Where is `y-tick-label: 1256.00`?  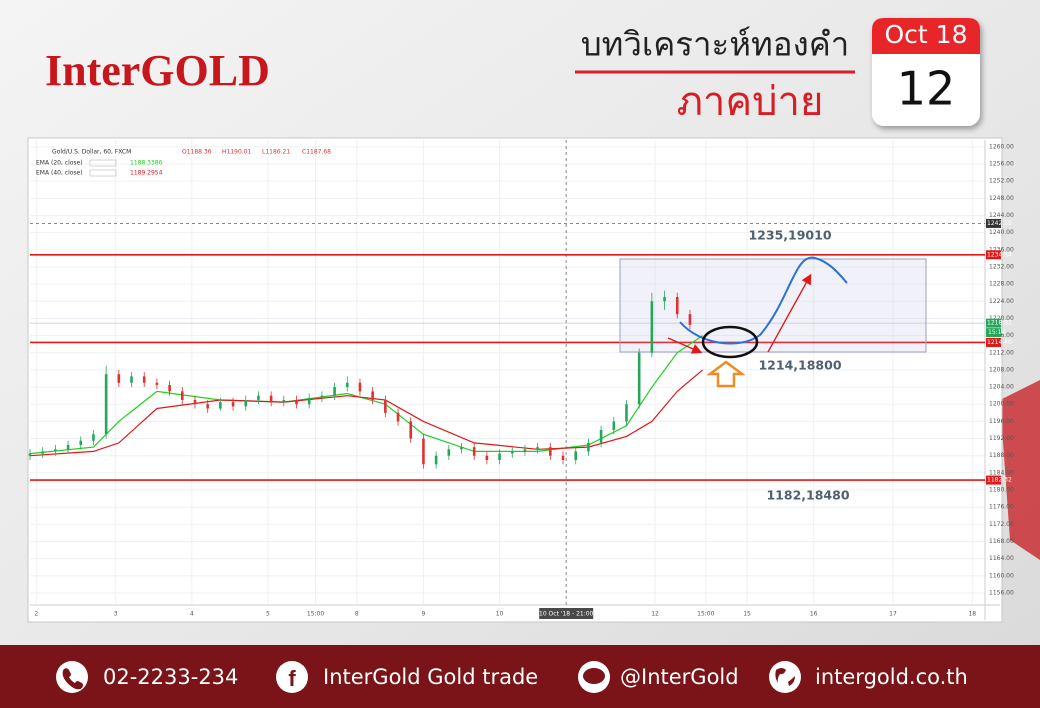
y-tick-label: 1256.00 is located at coordinates (1001, 164).